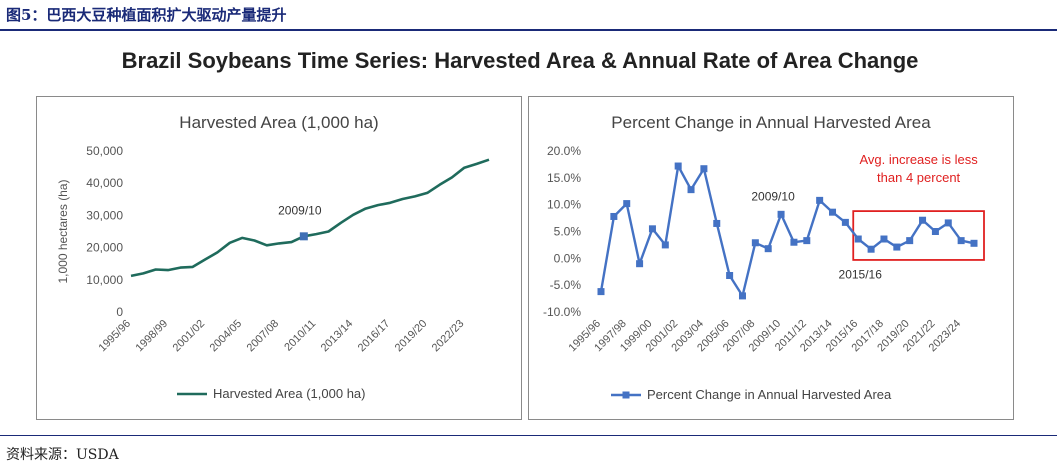 The image size is (1057, 467). I want to click on y-axis-label: 1,000 hectares (ha), so click(63, 231).